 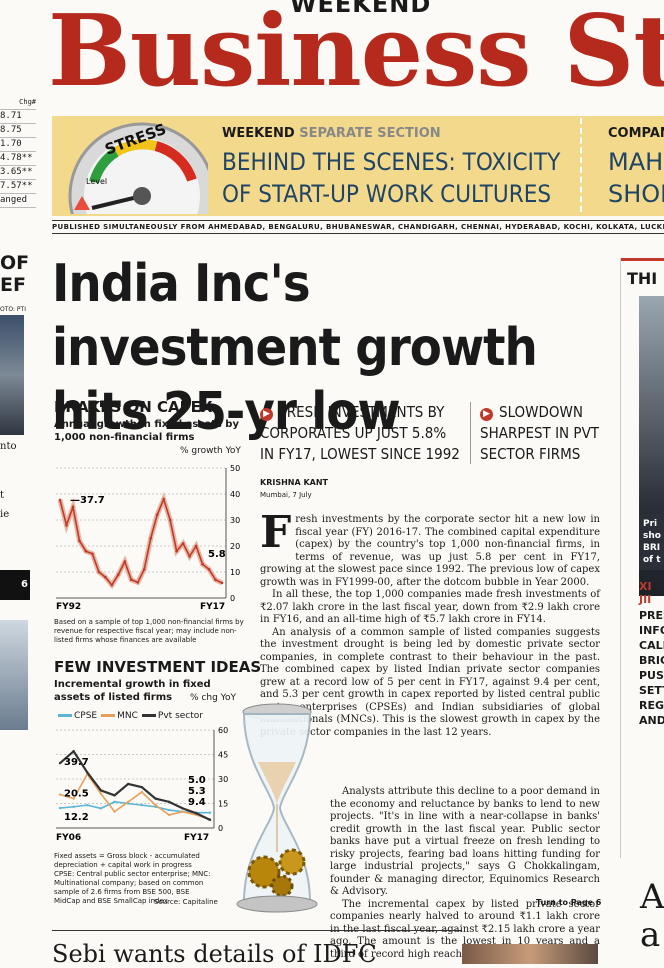 I want to click on caption-line: sho, so click(x=652, y=536).